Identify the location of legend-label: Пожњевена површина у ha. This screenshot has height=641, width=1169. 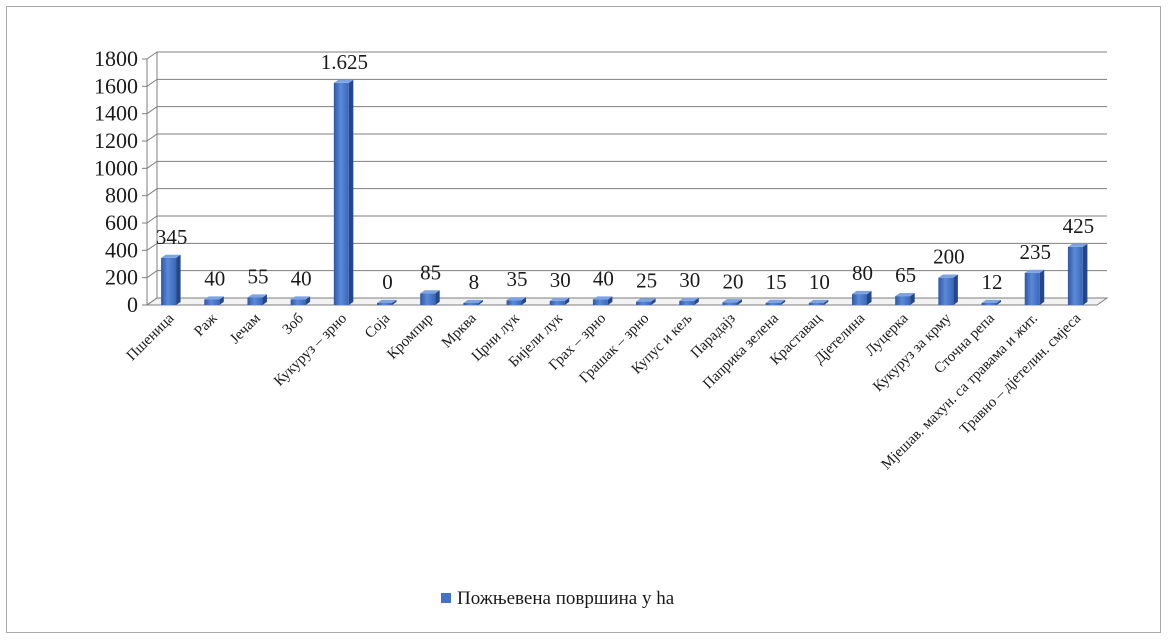
(566, 598).